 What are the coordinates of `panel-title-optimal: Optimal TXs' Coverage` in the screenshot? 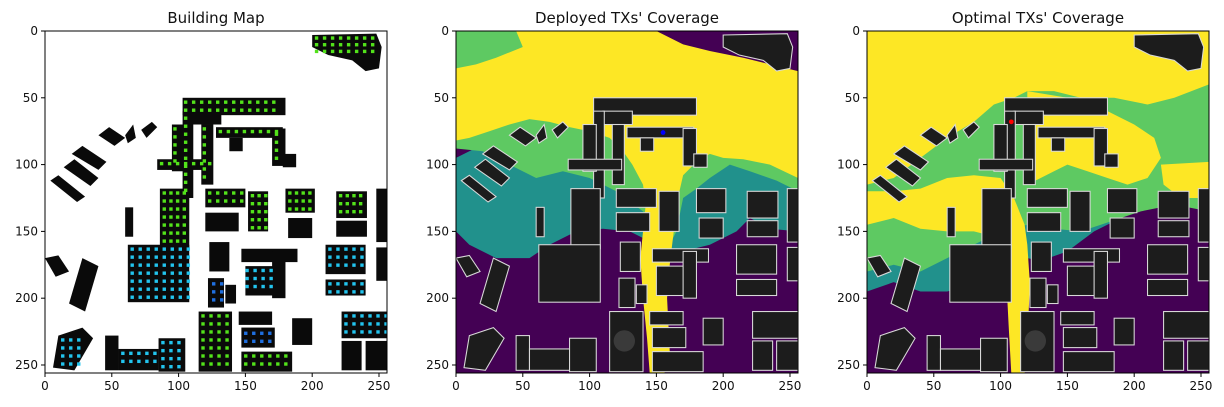 It's located at (1038, 18).